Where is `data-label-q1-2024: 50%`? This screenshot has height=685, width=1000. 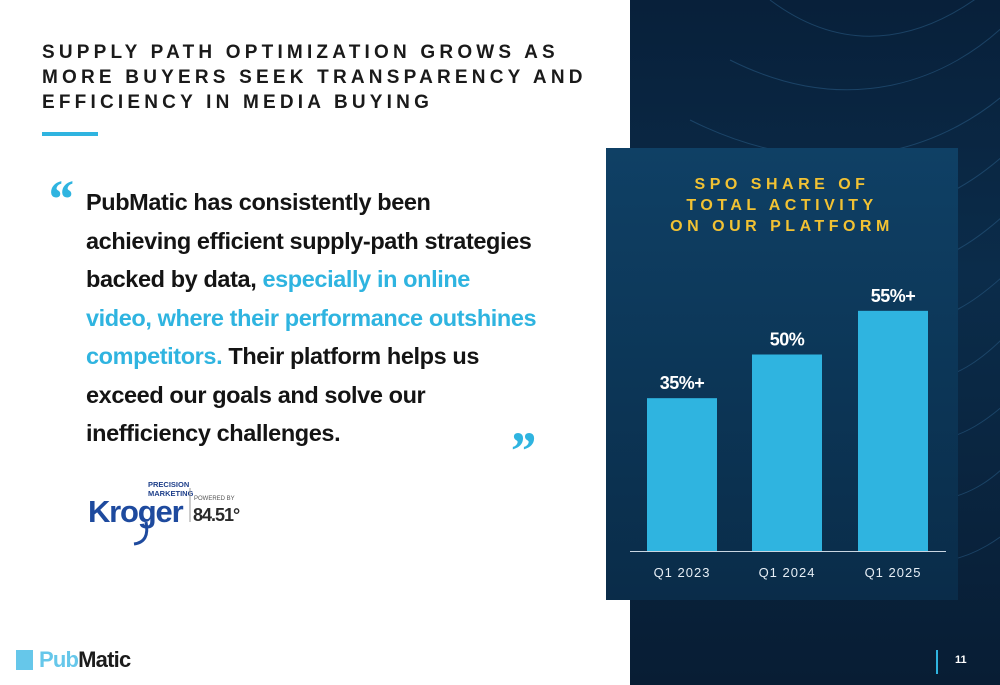
data-label-q1-2024: 50% is located at coordinates (787, 340).